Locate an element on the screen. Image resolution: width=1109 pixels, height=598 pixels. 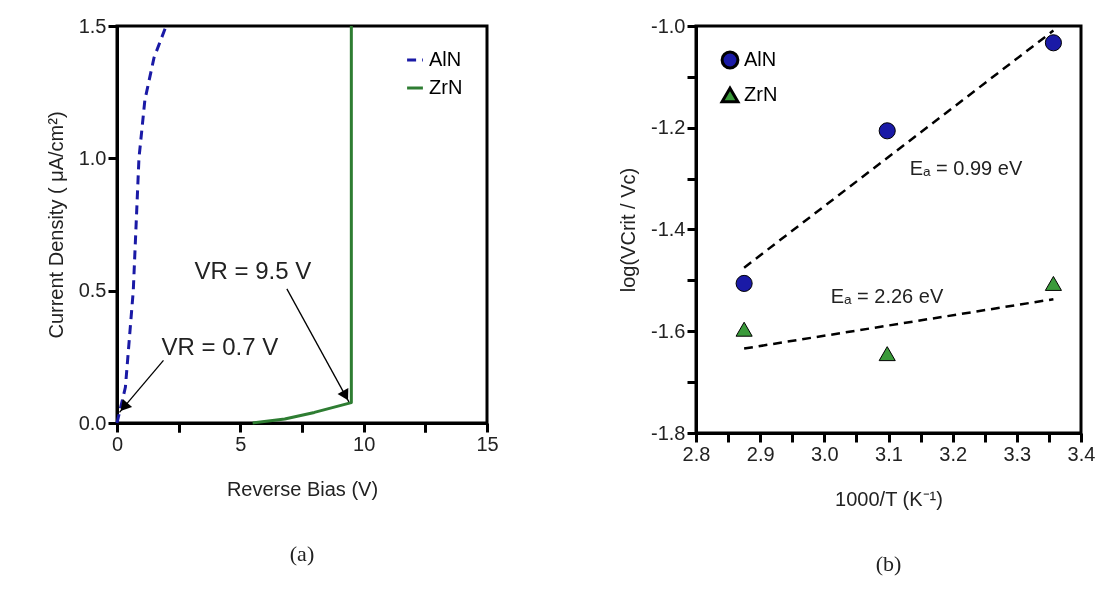
x-axis-title: Reverse Bias (V) is located at coordinates (302, 488).